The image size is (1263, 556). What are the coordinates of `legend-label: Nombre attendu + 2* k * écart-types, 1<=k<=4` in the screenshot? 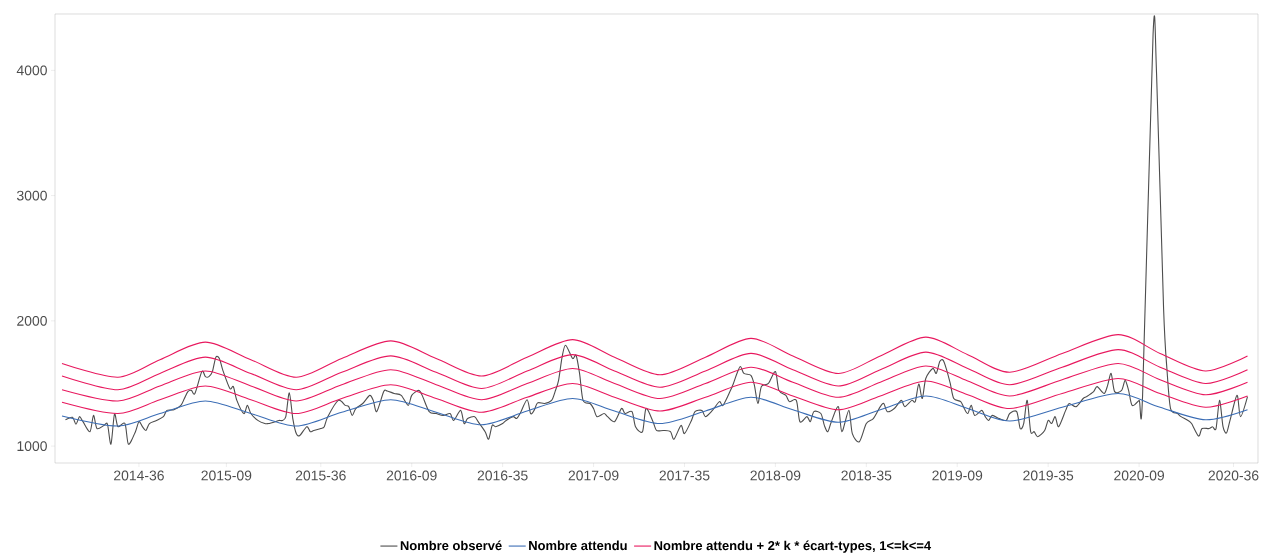 It's located at (793, 546).